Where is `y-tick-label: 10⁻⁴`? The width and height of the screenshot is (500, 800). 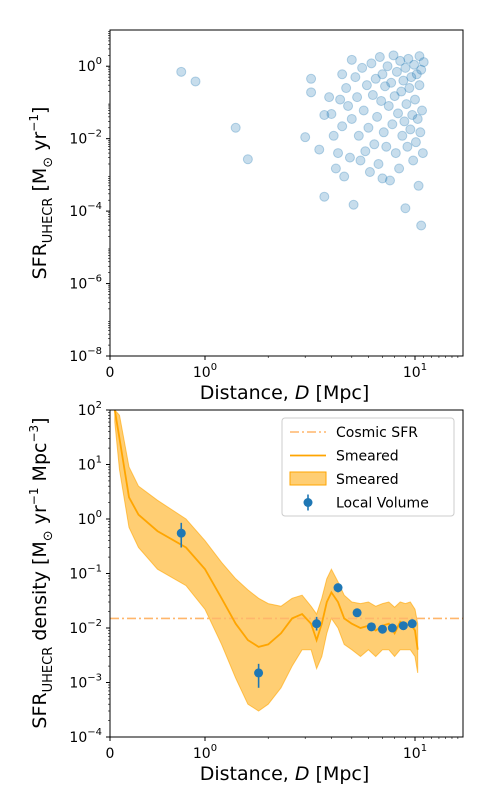 y-tick-label: 10⁻⁴ is located at coordinates (85, 736).